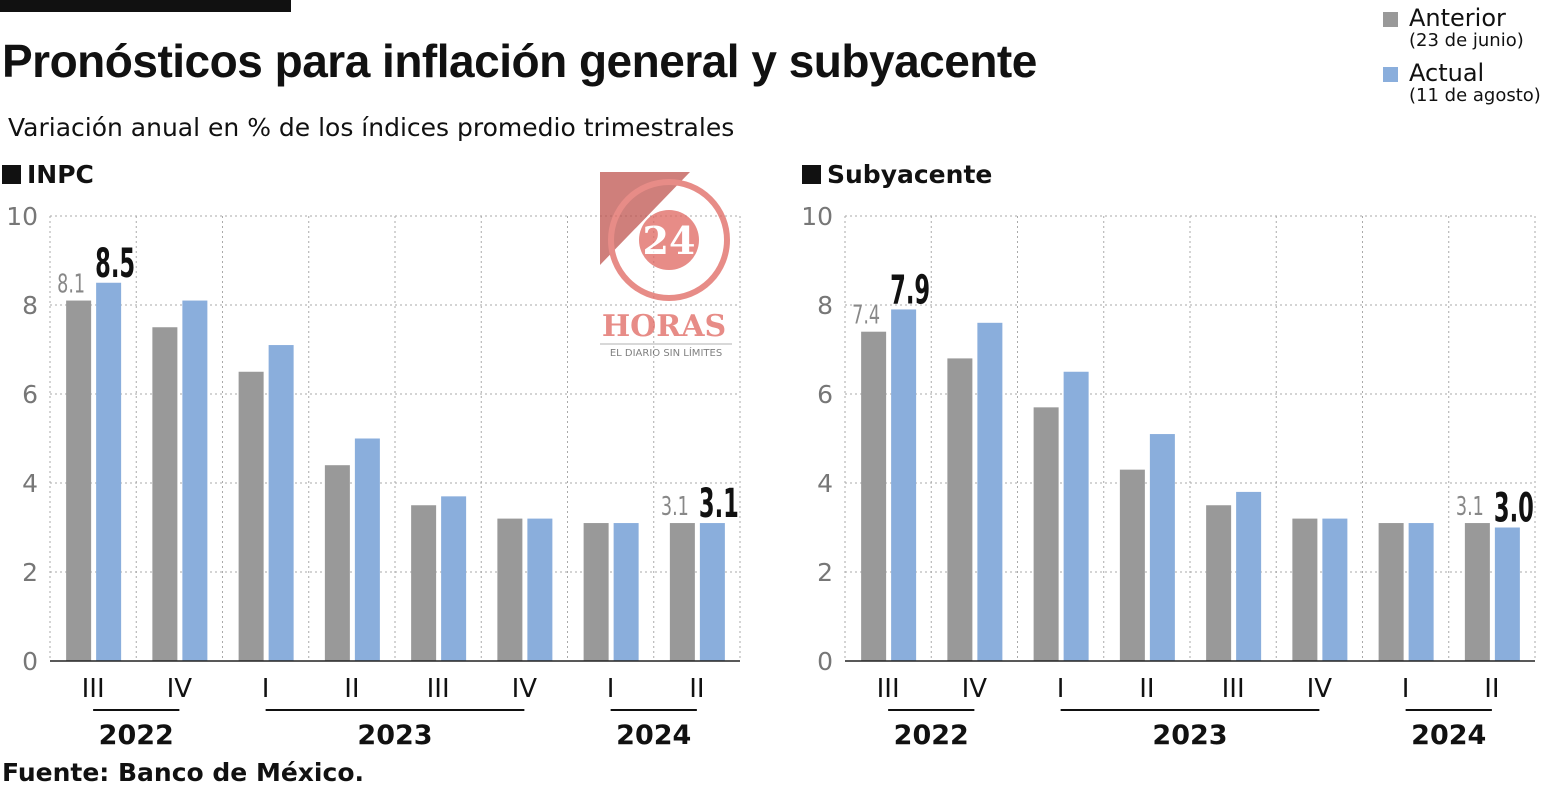 The image size is (1543, 792). Describe the element at coordinates (910, 174) in the screenshot. I see `panel-title-text: Subyacente` at that location.